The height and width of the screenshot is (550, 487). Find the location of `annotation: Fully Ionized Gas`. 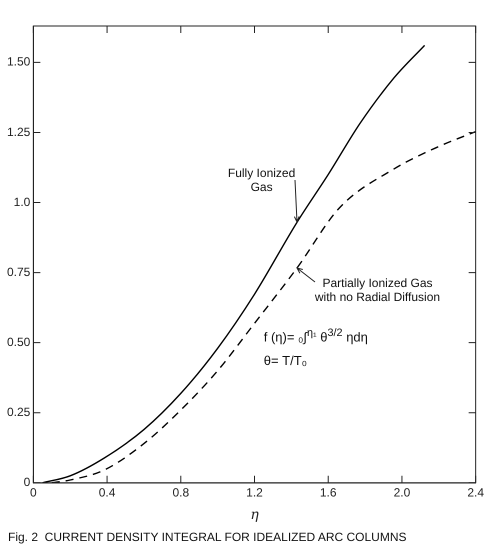

annotation: Fully Ionized Gas is located at coordinates (262, 180).